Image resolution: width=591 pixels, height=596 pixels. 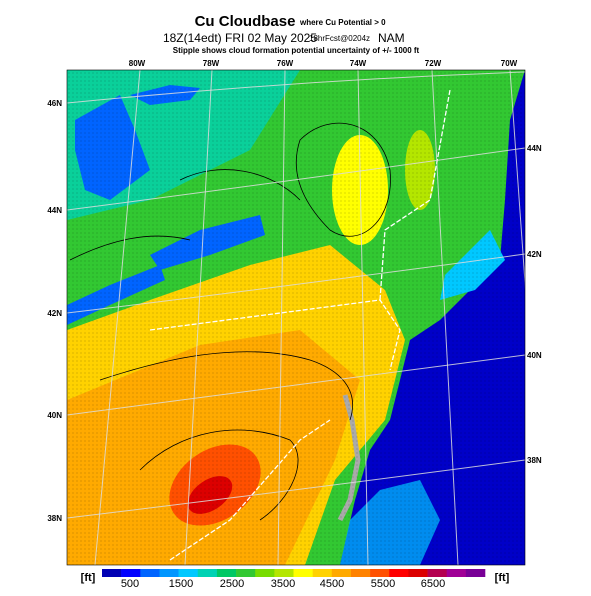 What do you see at coordinates (339, 38) in the screenshot?
I see `forecast: 18hrFcst@0204z` at bounding box center [339, 38].